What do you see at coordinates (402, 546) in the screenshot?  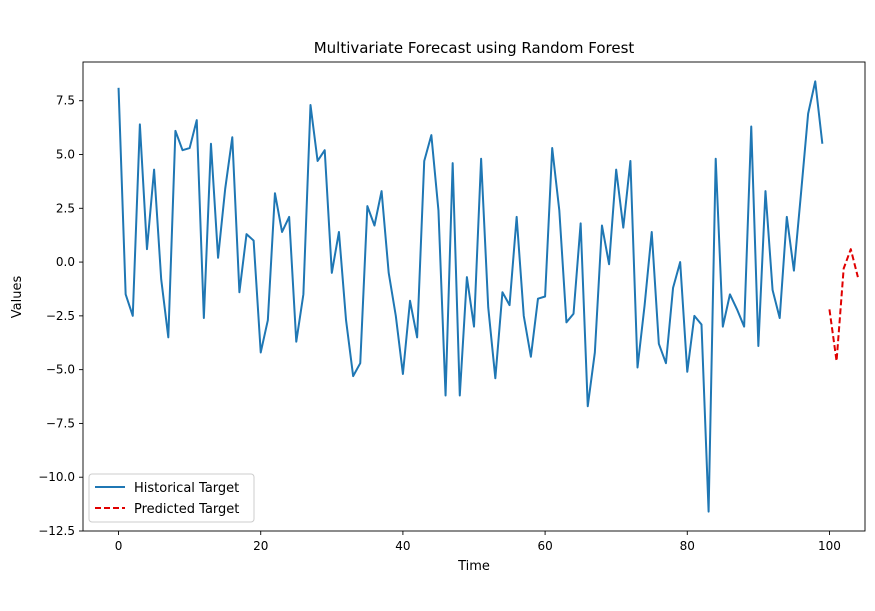 I see `x-tick-label: 40` at bounding box center [402, 546].